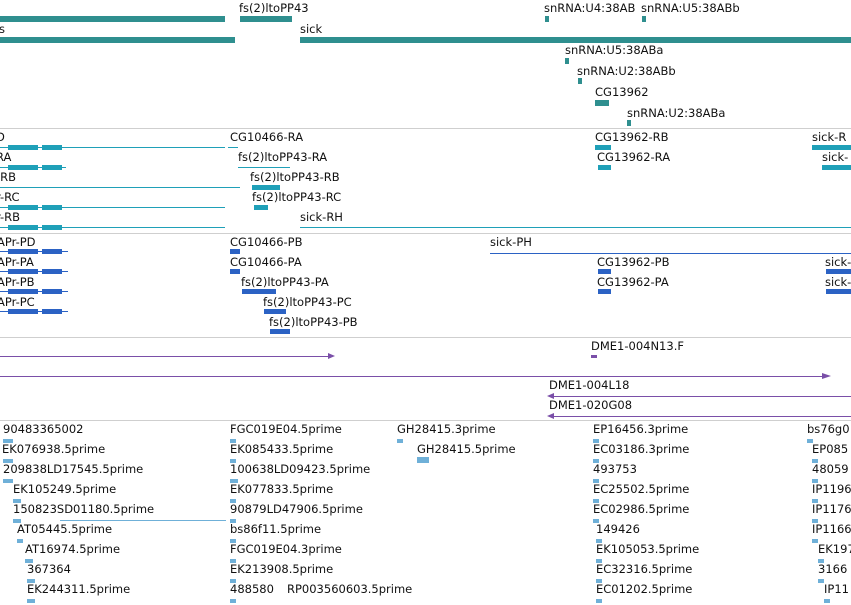 Image resolution: width=851 pixels, height=605 pixels. What do you see at coordinates (644, 569) in the screenshot?
I see `read-label: EC32316.5prime` at bounding box center [644, 569].